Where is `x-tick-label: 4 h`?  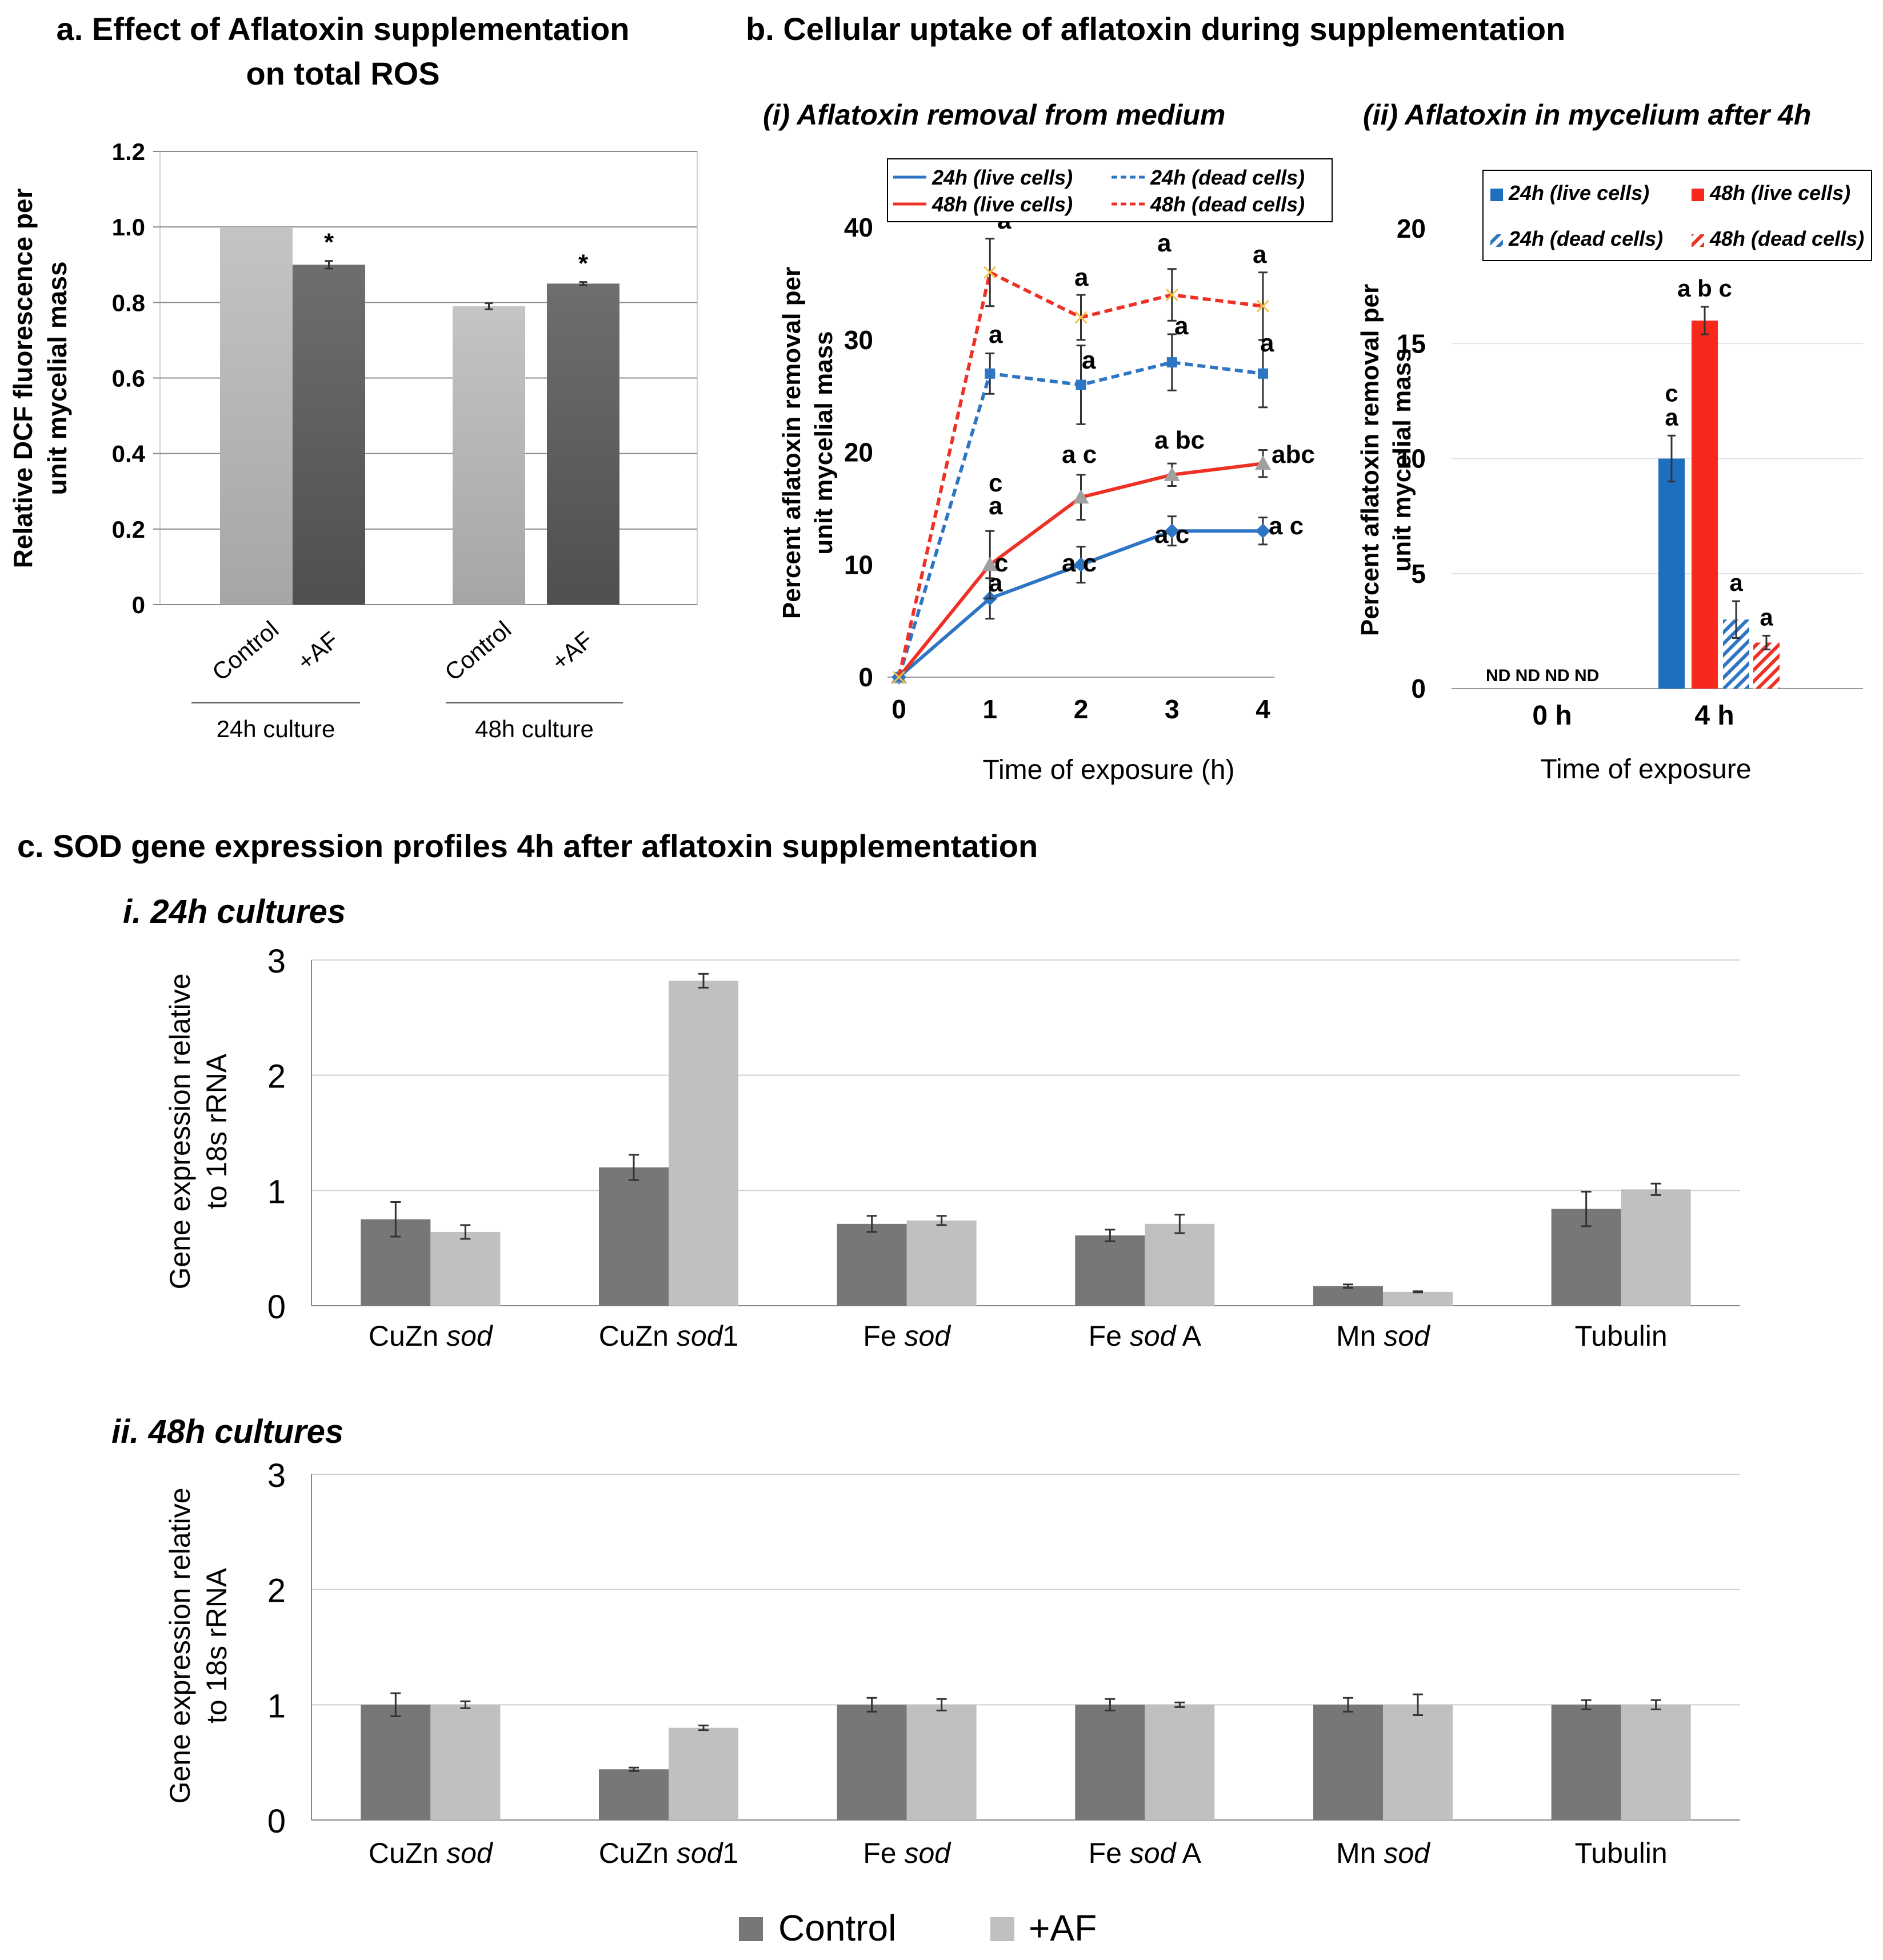 x-tick-label: 4 h is located at coordinates (1714, 716).